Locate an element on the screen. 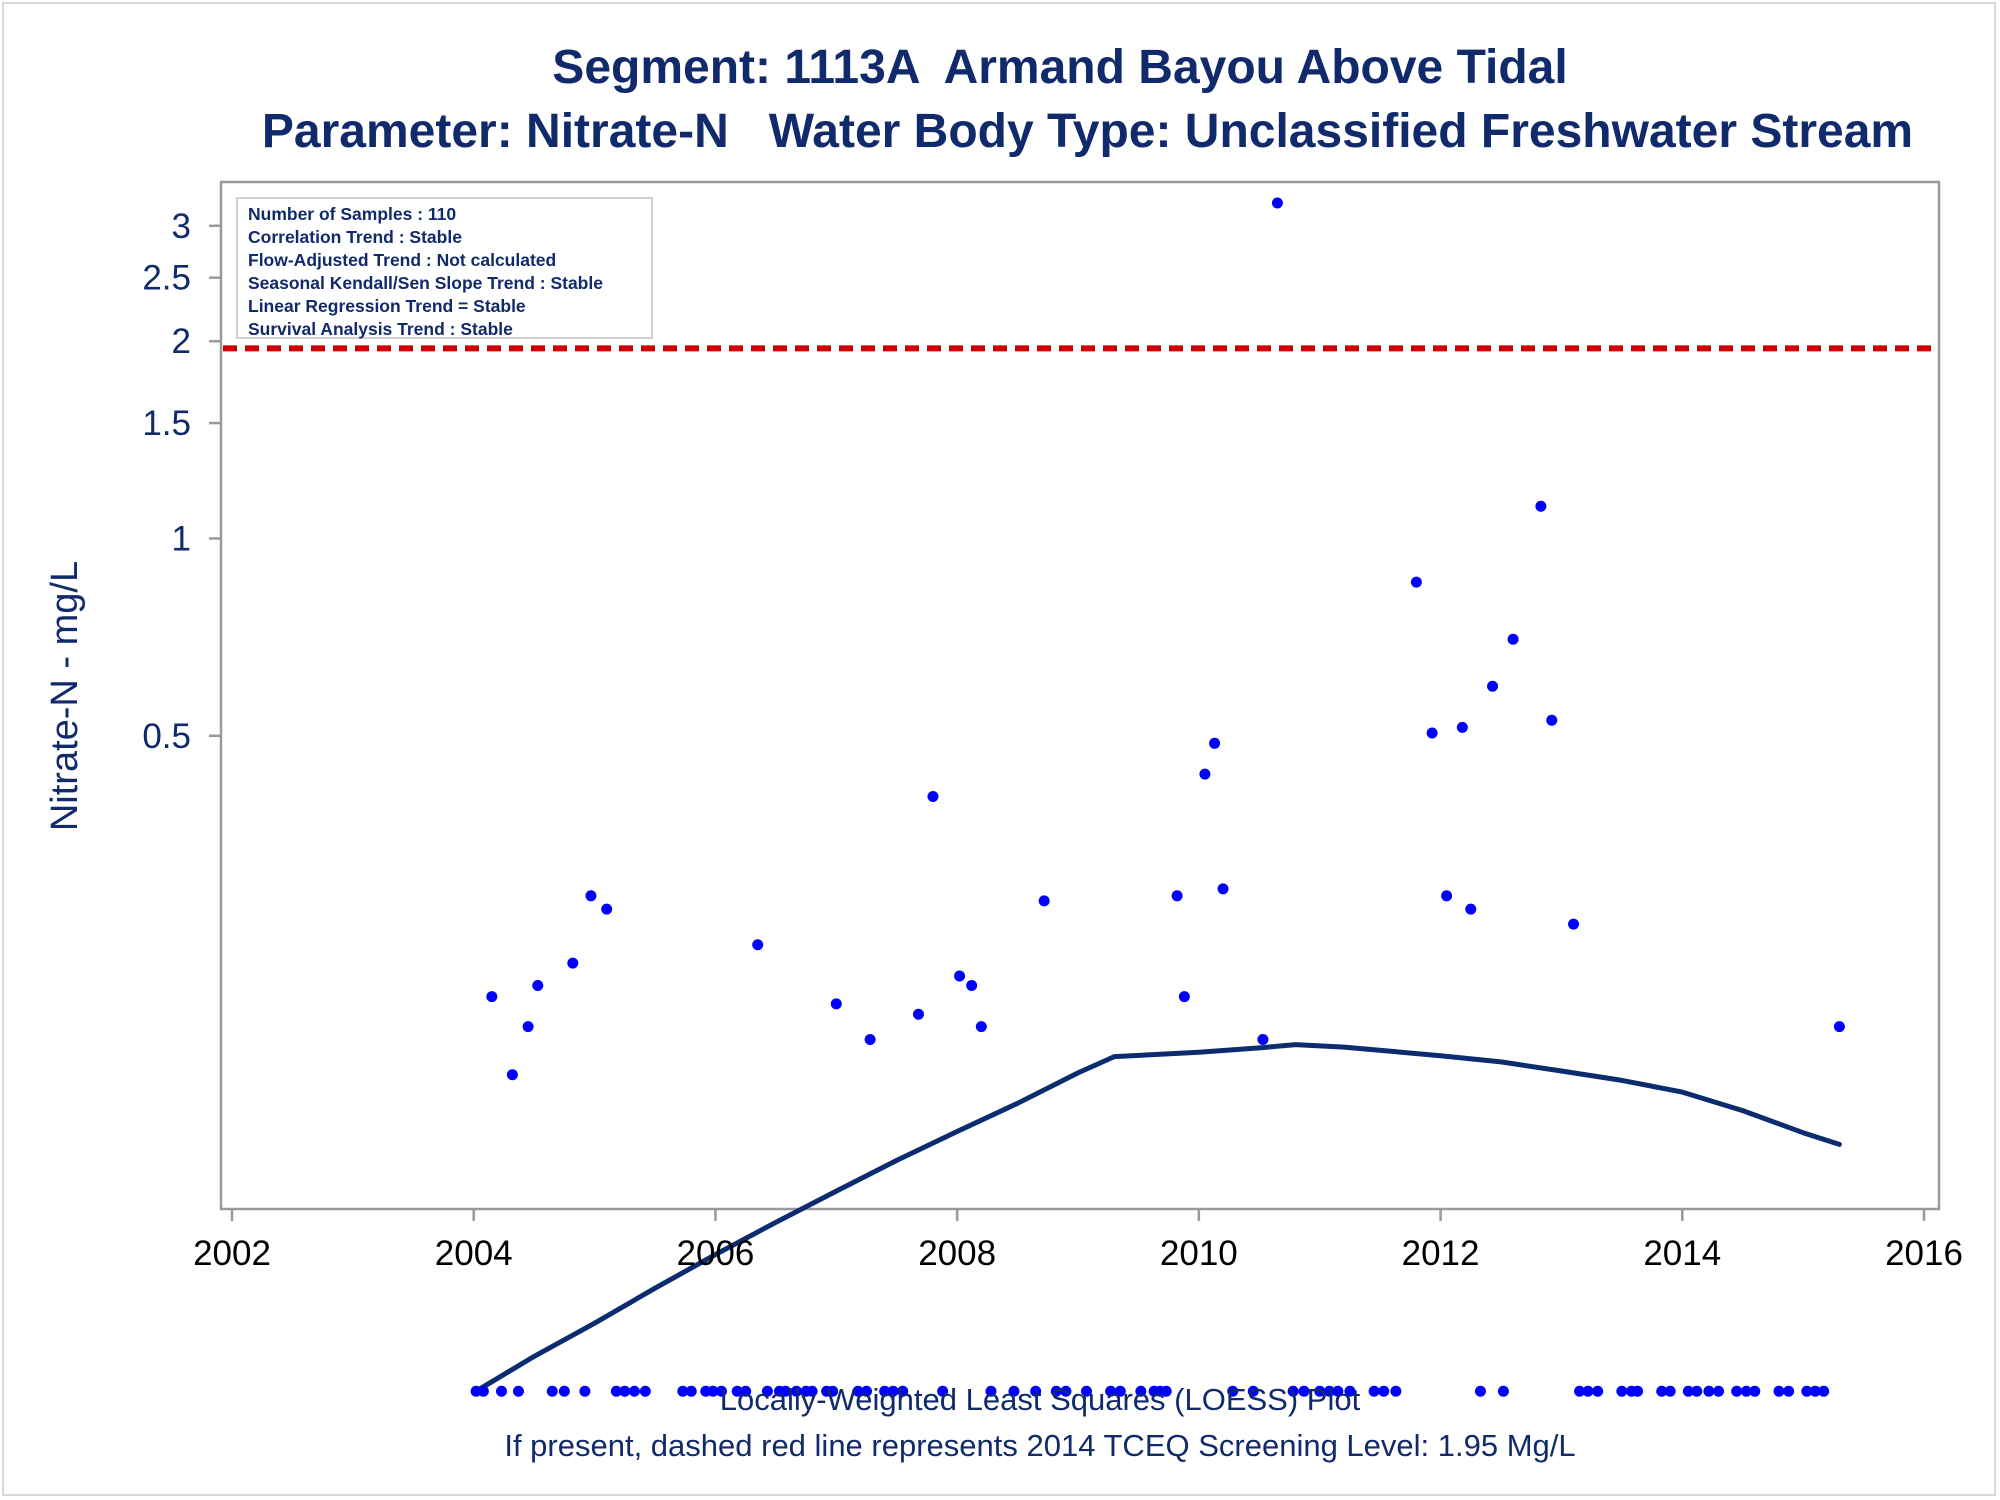  x-ticks: 2002 2004 2006 2008 2010 2012 2014 2016 is located at coordinates (1078, 1241).